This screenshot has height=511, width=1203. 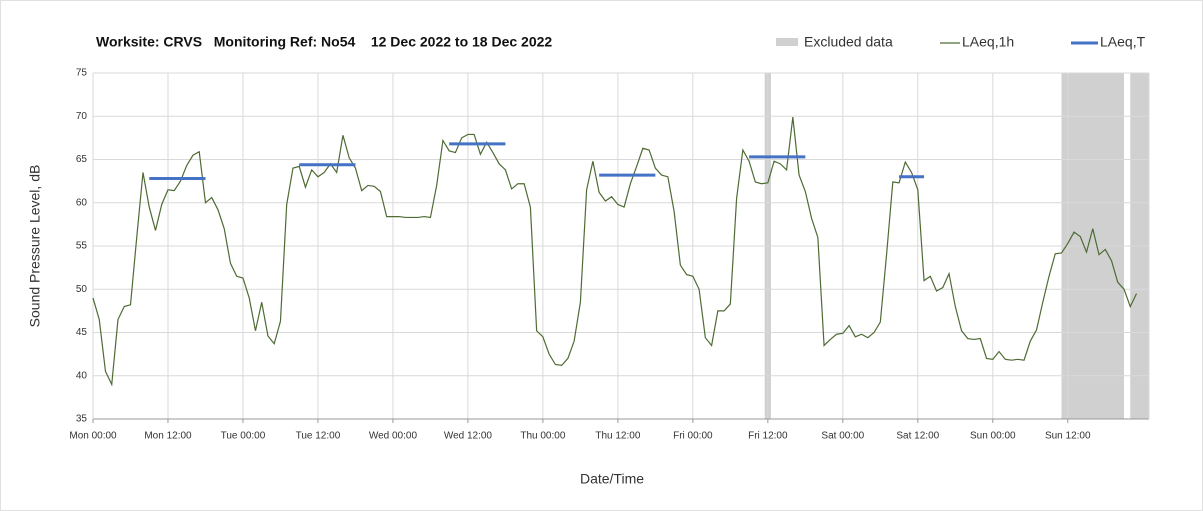 What do you see at coordinates (768, 436) in the screenshot?
I see `x-tick-label: Fri 12:00` at bounding box center [768, 436].